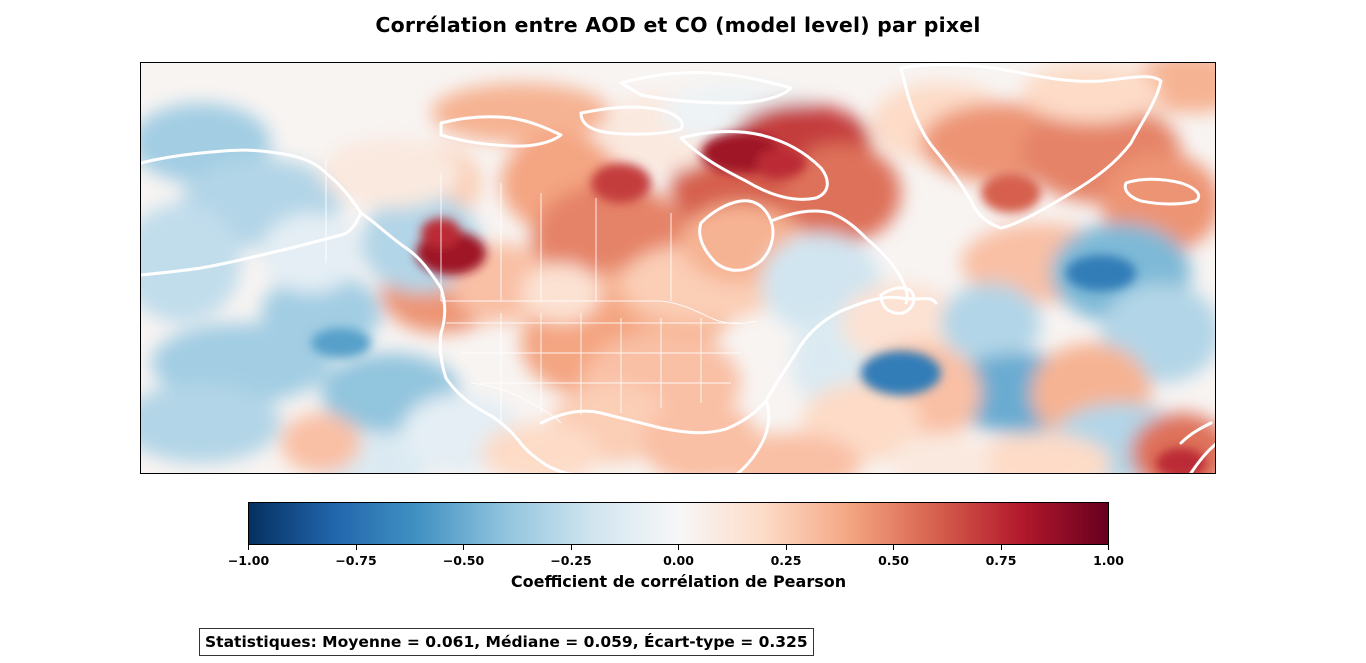  Describe the element at coordinates (529, 442) in the screenshot. I see `coastline-mexico-west` at that location.